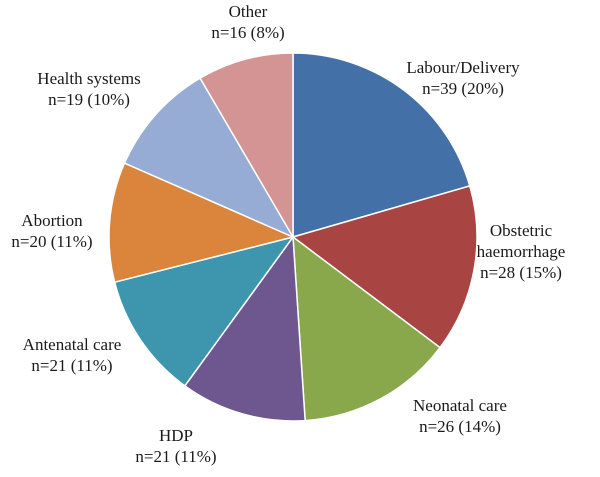  What do you see at coordinates (367, 328) in the screenshot?
I see `pie-slice-neonatal-care` at bounding box center [367, 328].